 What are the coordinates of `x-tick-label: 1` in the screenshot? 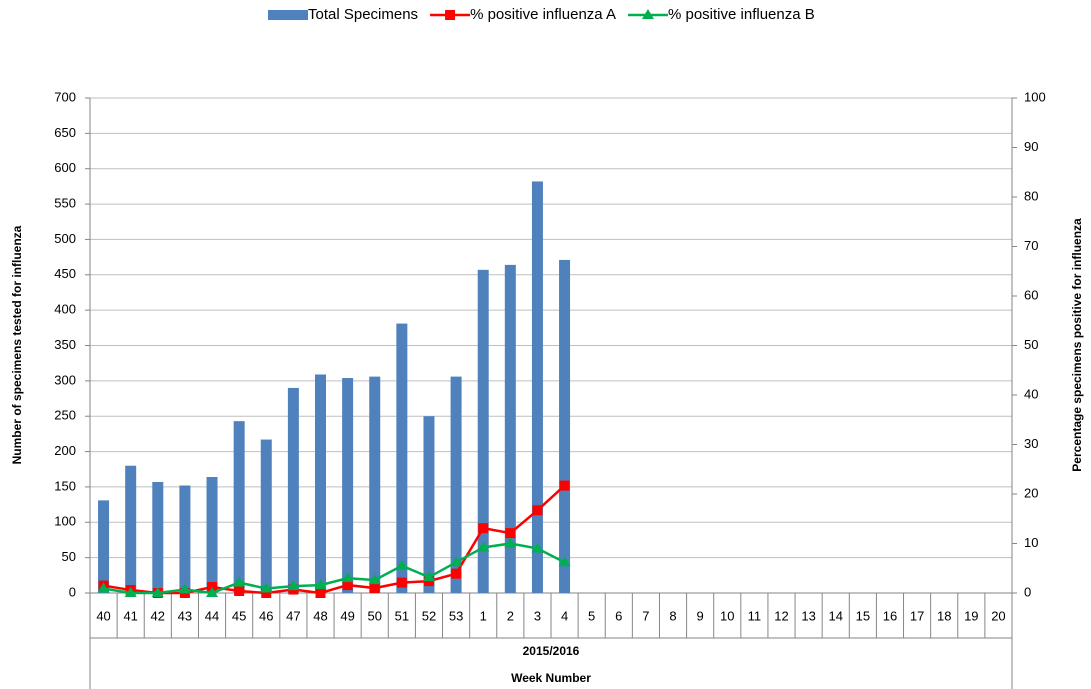 It's located at (483, 615).